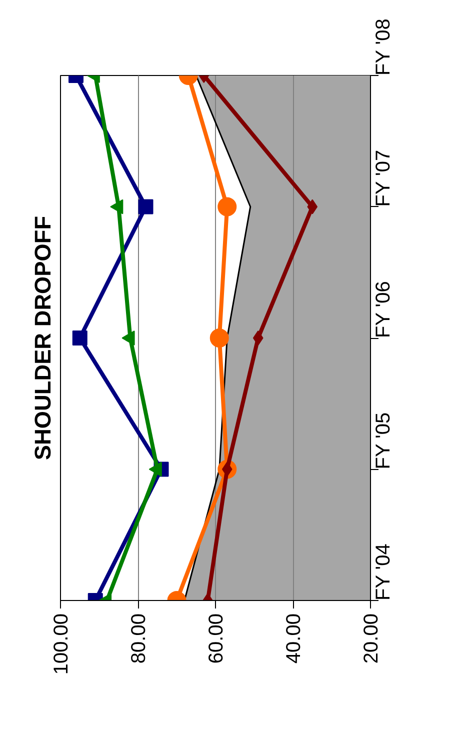 Image resolution: width=465 pixels, height=740 pixels. Describe the element at coordinates (371, 638) in the screenshot. I see `x-tick-label: 20.00` at that location.